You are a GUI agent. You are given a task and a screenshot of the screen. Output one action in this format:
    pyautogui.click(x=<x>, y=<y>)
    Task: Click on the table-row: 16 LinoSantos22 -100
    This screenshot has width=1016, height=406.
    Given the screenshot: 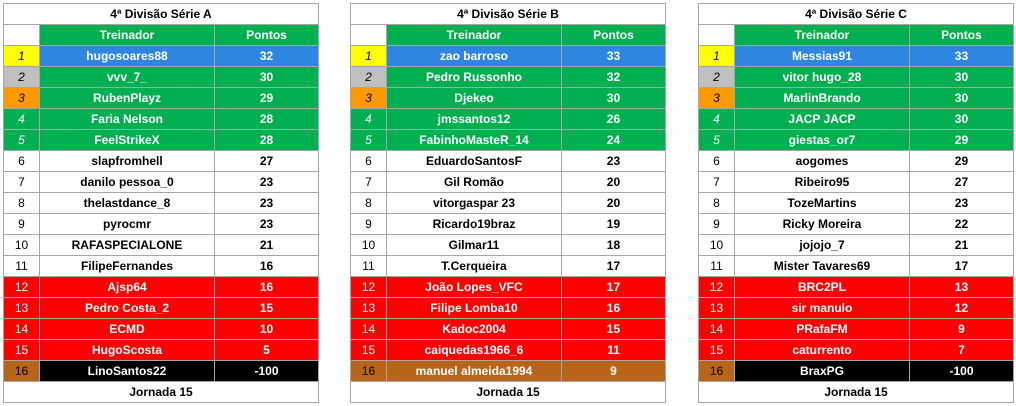 What is the action you would take?
    pyautogui.click(x=161, y=371)
    